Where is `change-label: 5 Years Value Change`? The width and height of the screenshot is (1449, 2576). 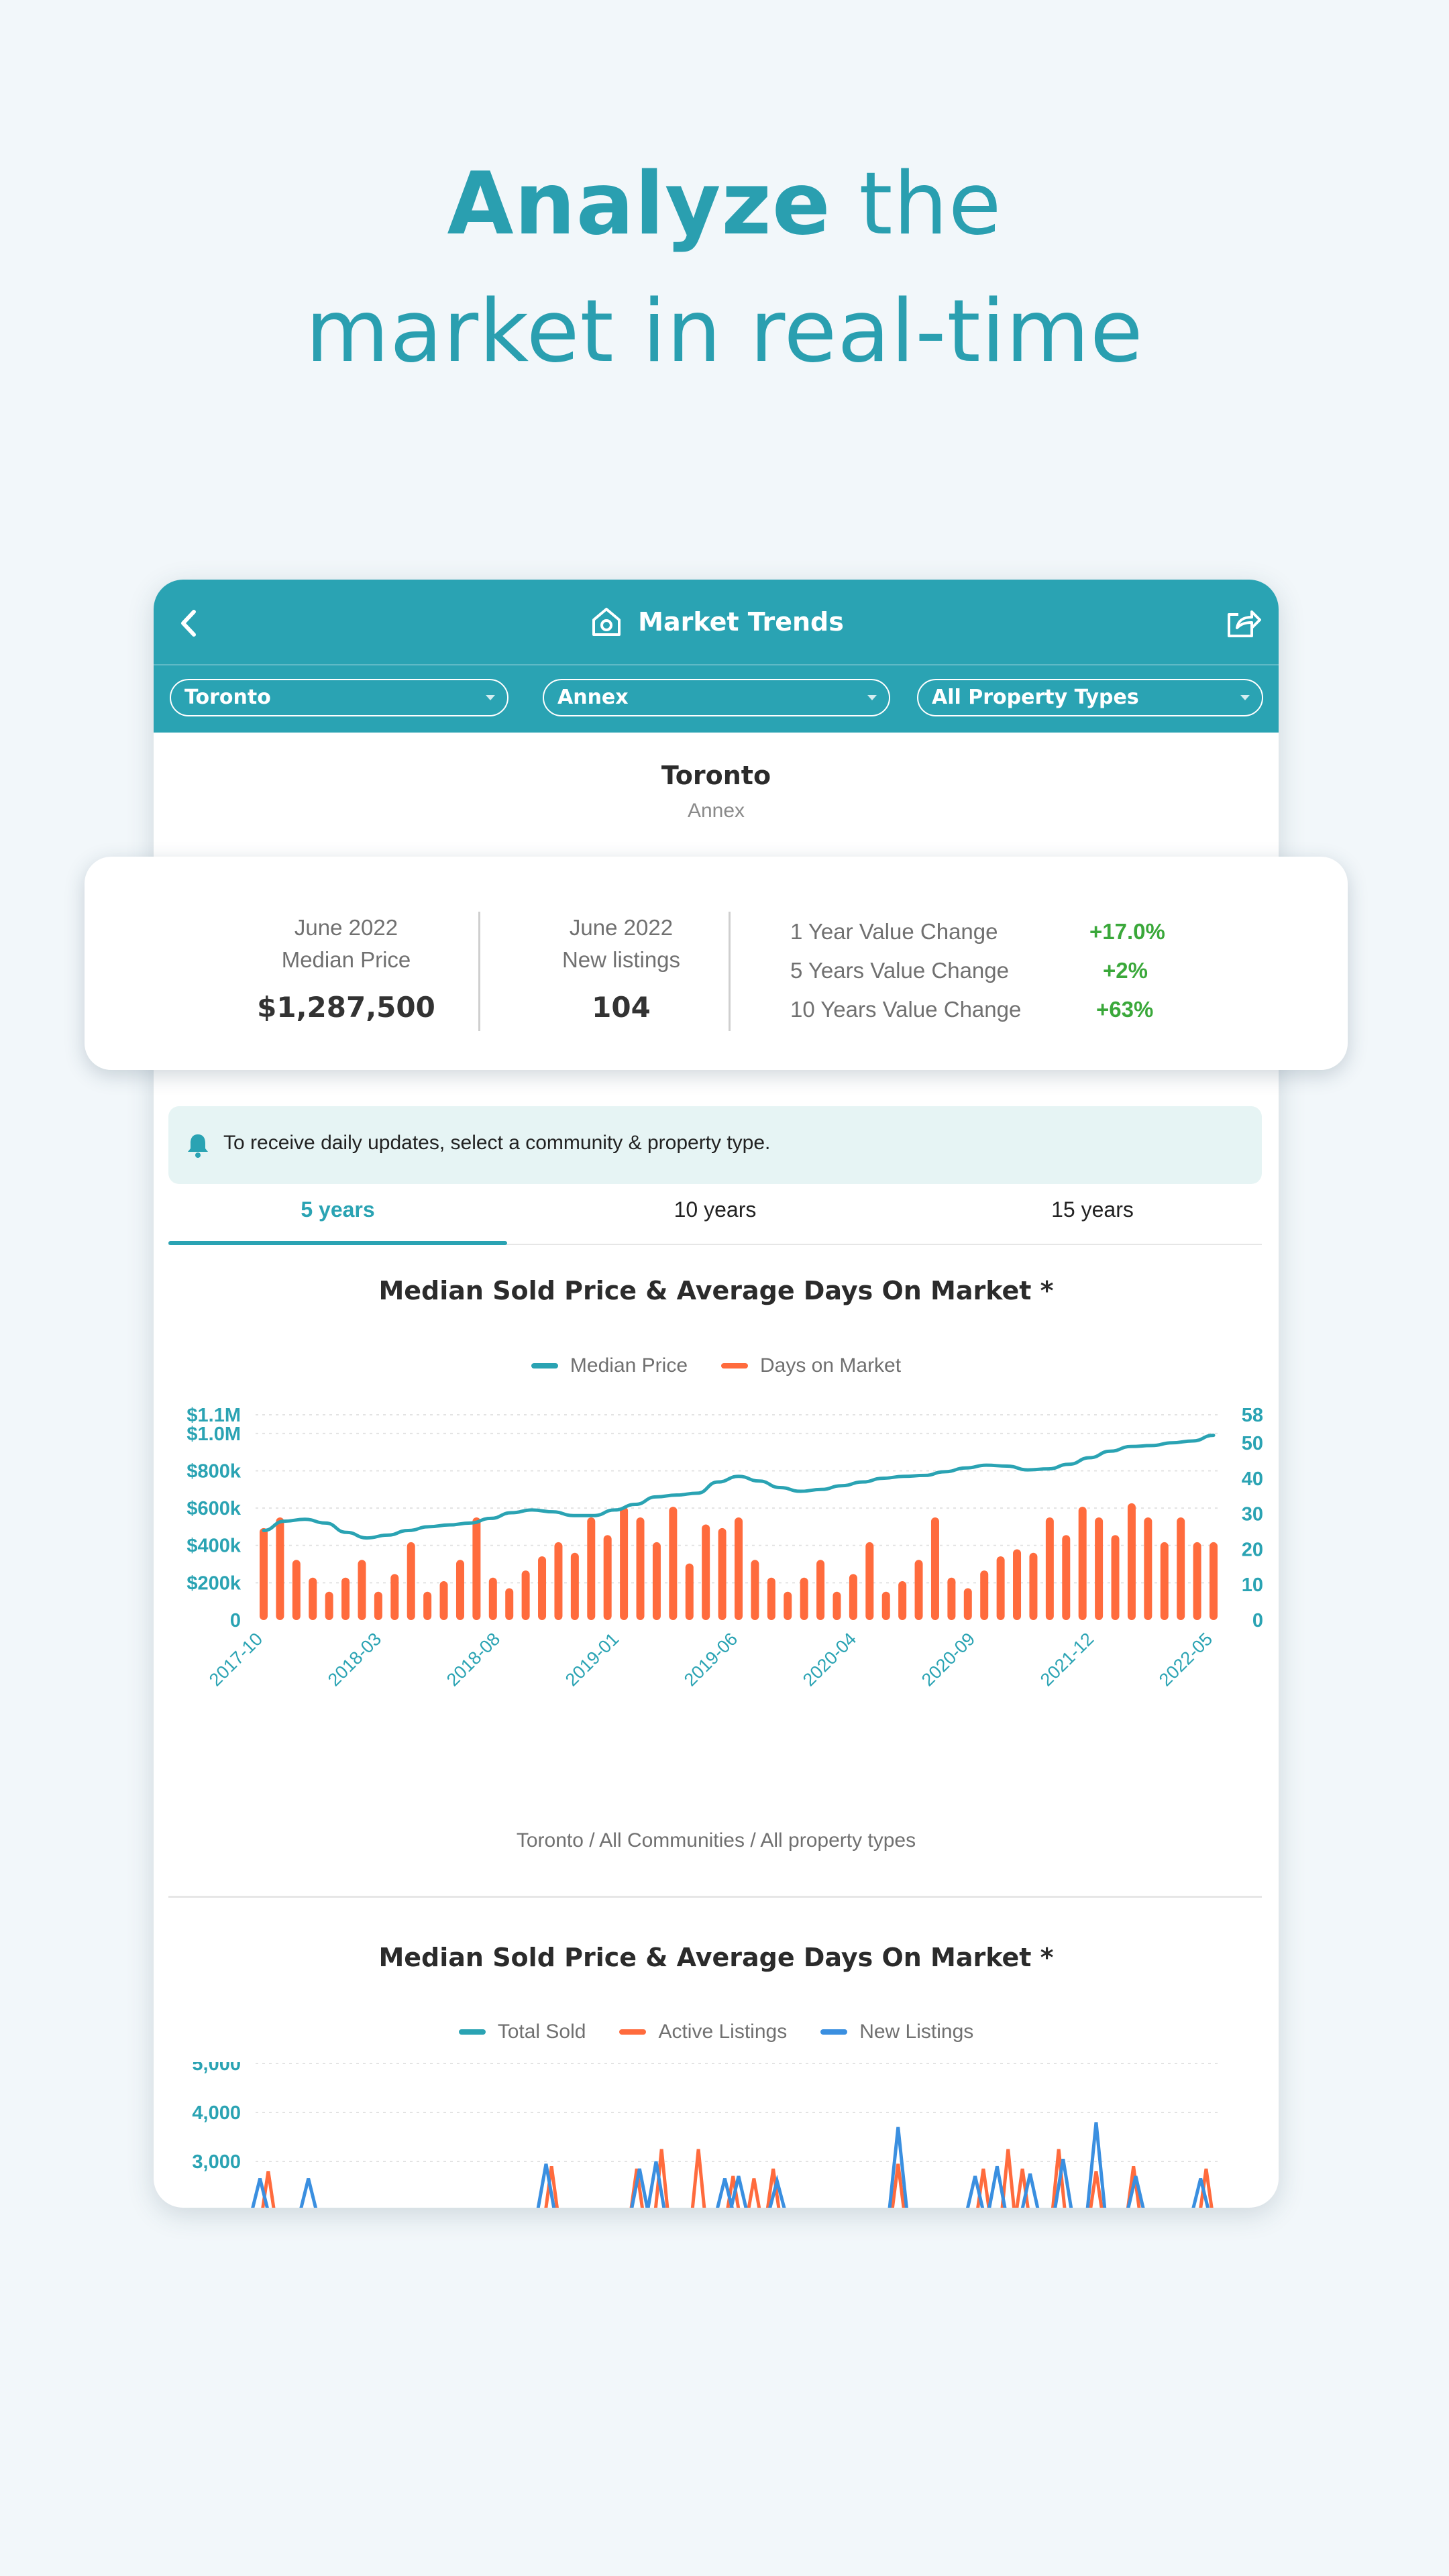
change-label: 5 Years Value Change is located at coordinates (899, 970).